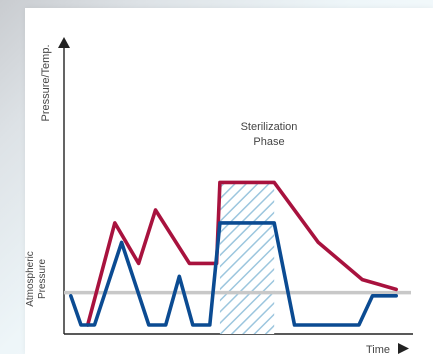 Image resolution: width=433 pixels, height=354 pixels. What do you see at coordinates (64, 42) in the screenshot?
I see `y-axis-arrow-icon` at bounding box center [64, 42].